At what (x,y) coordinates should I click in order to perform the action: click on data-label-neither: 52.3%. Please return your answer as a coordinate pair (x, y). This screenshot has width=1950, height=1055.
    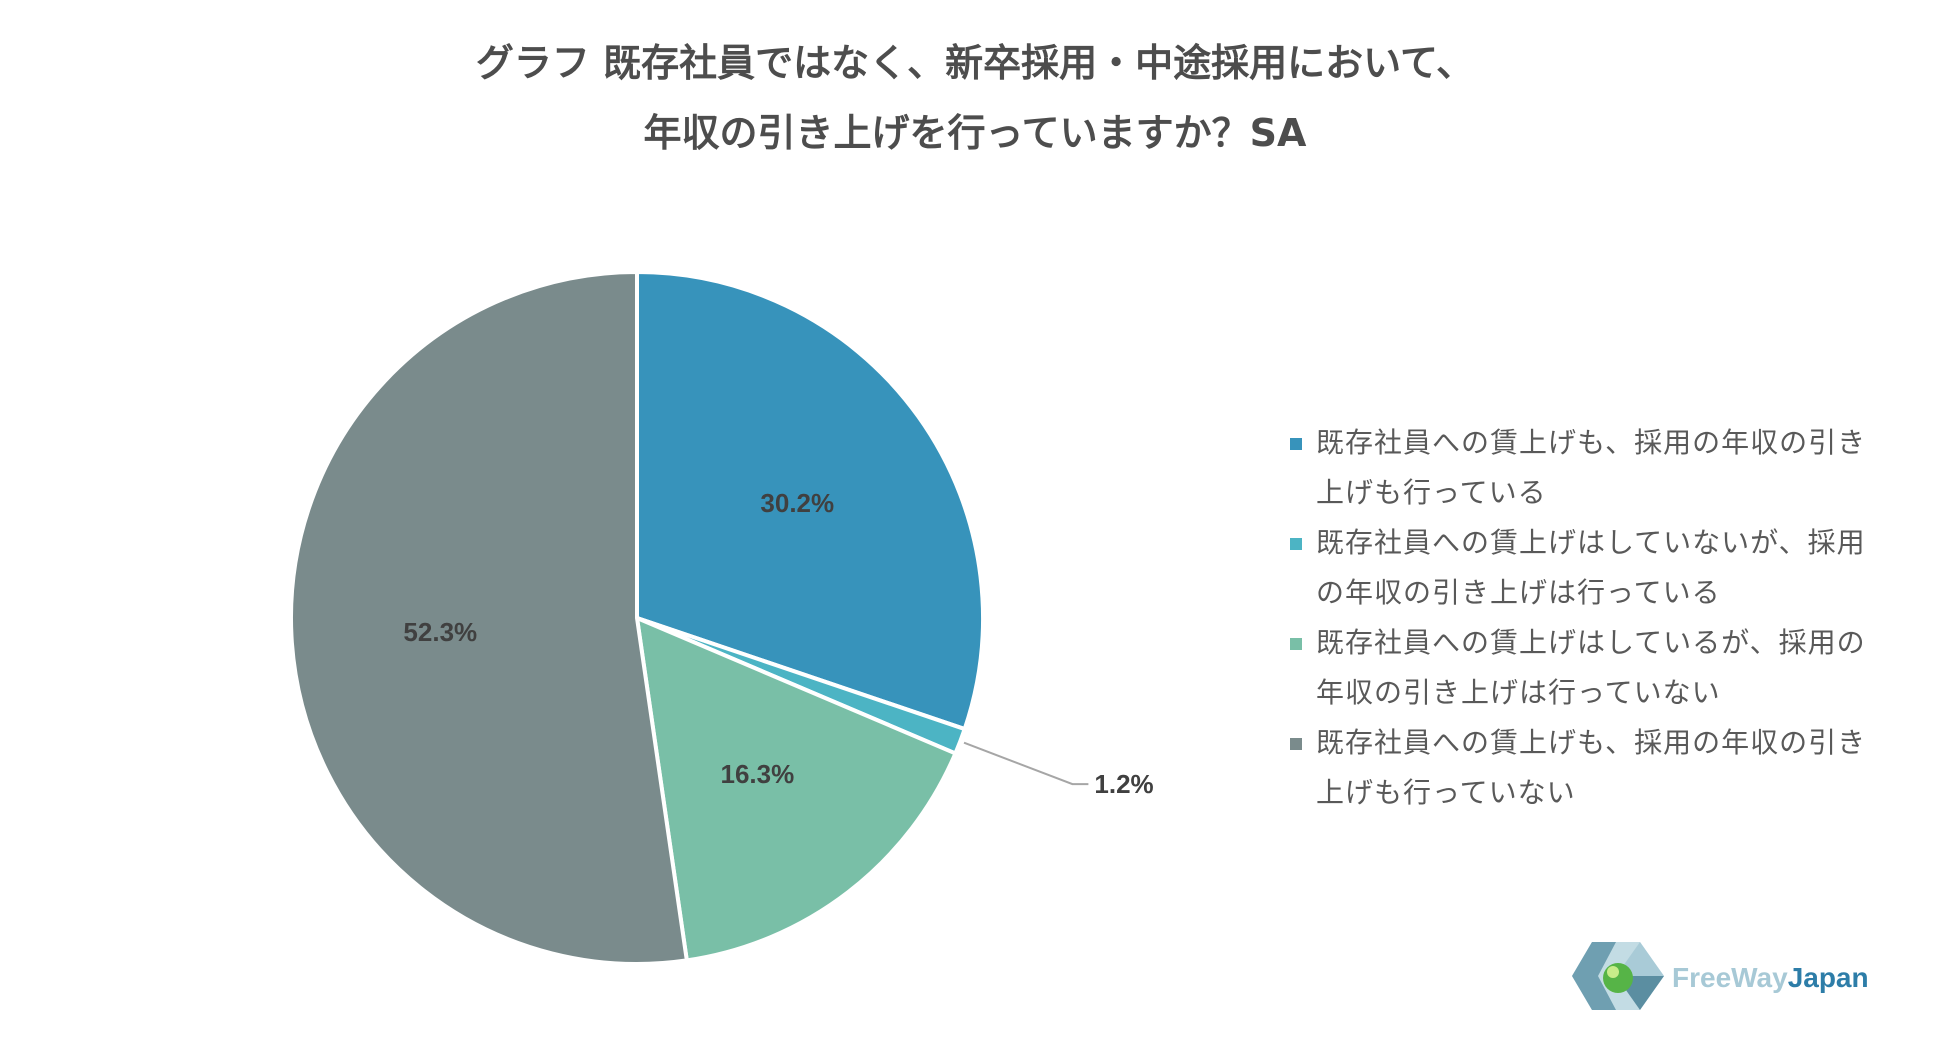
    Looking at the image, I should click on (440, 632).